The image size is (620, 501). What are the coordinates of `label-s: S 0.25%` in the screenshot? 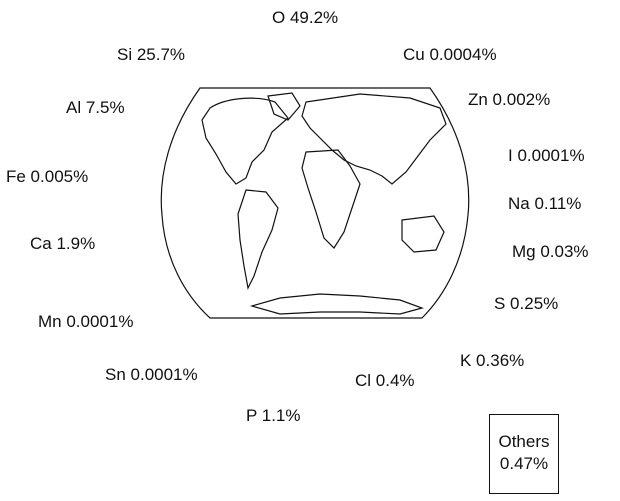 It's located at (526, 303).